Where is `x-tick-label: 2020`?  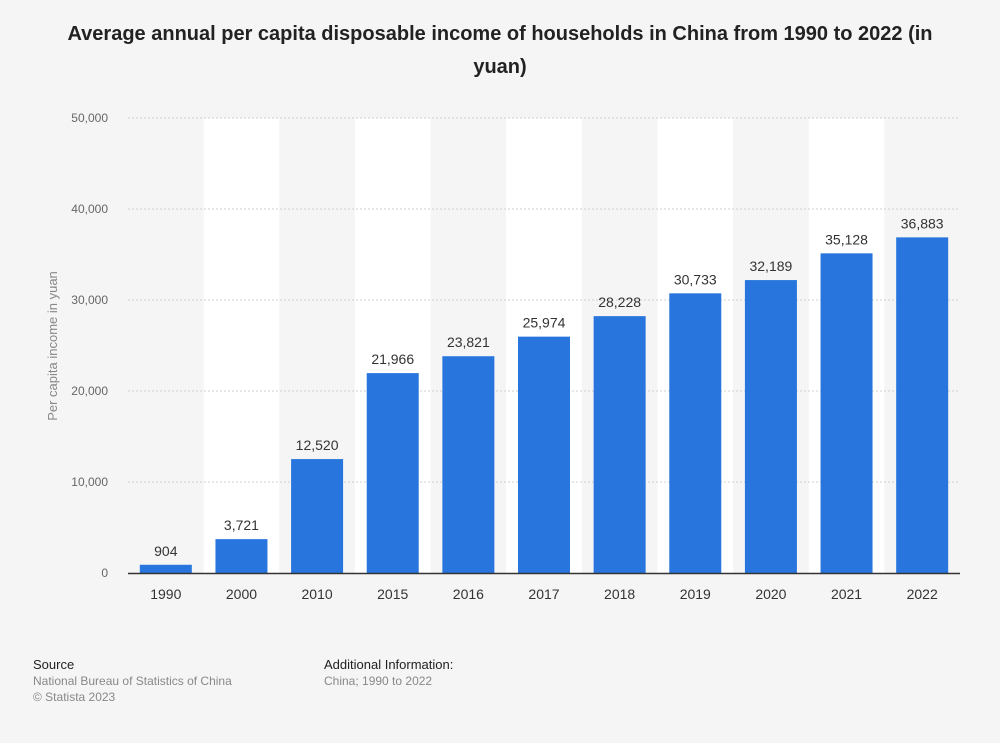
x-tick-label: 2020 is located at coordinates (770, 594).